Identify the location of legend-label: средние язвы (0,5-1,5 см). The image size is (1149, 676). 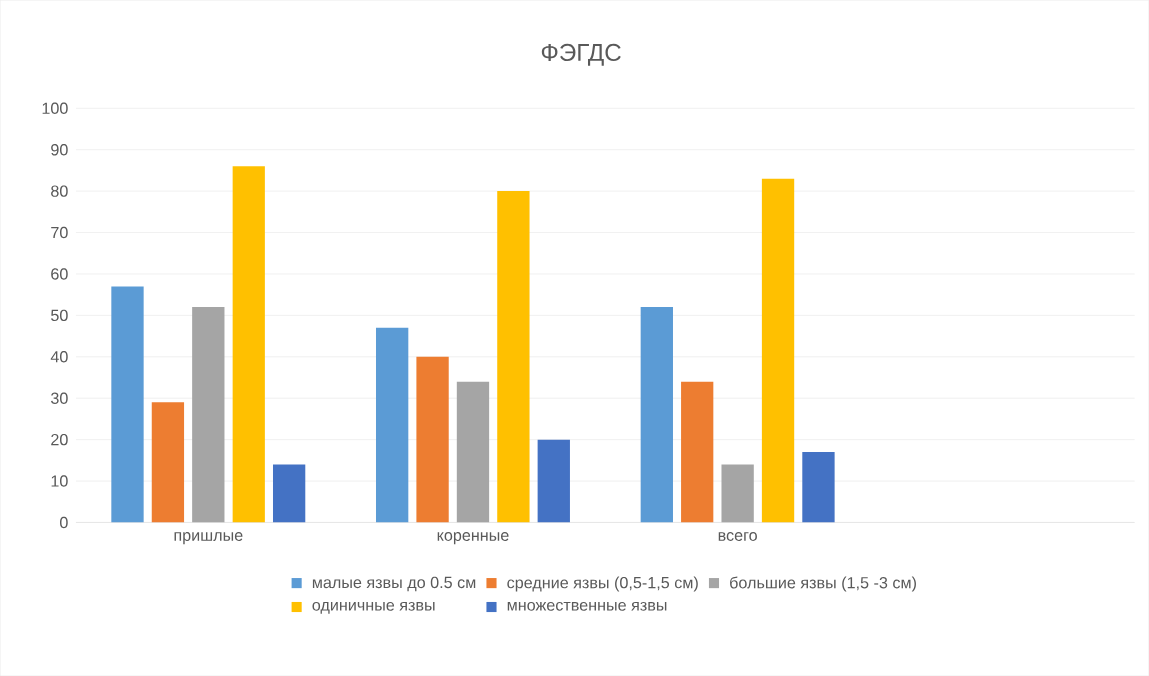
(602, 584).